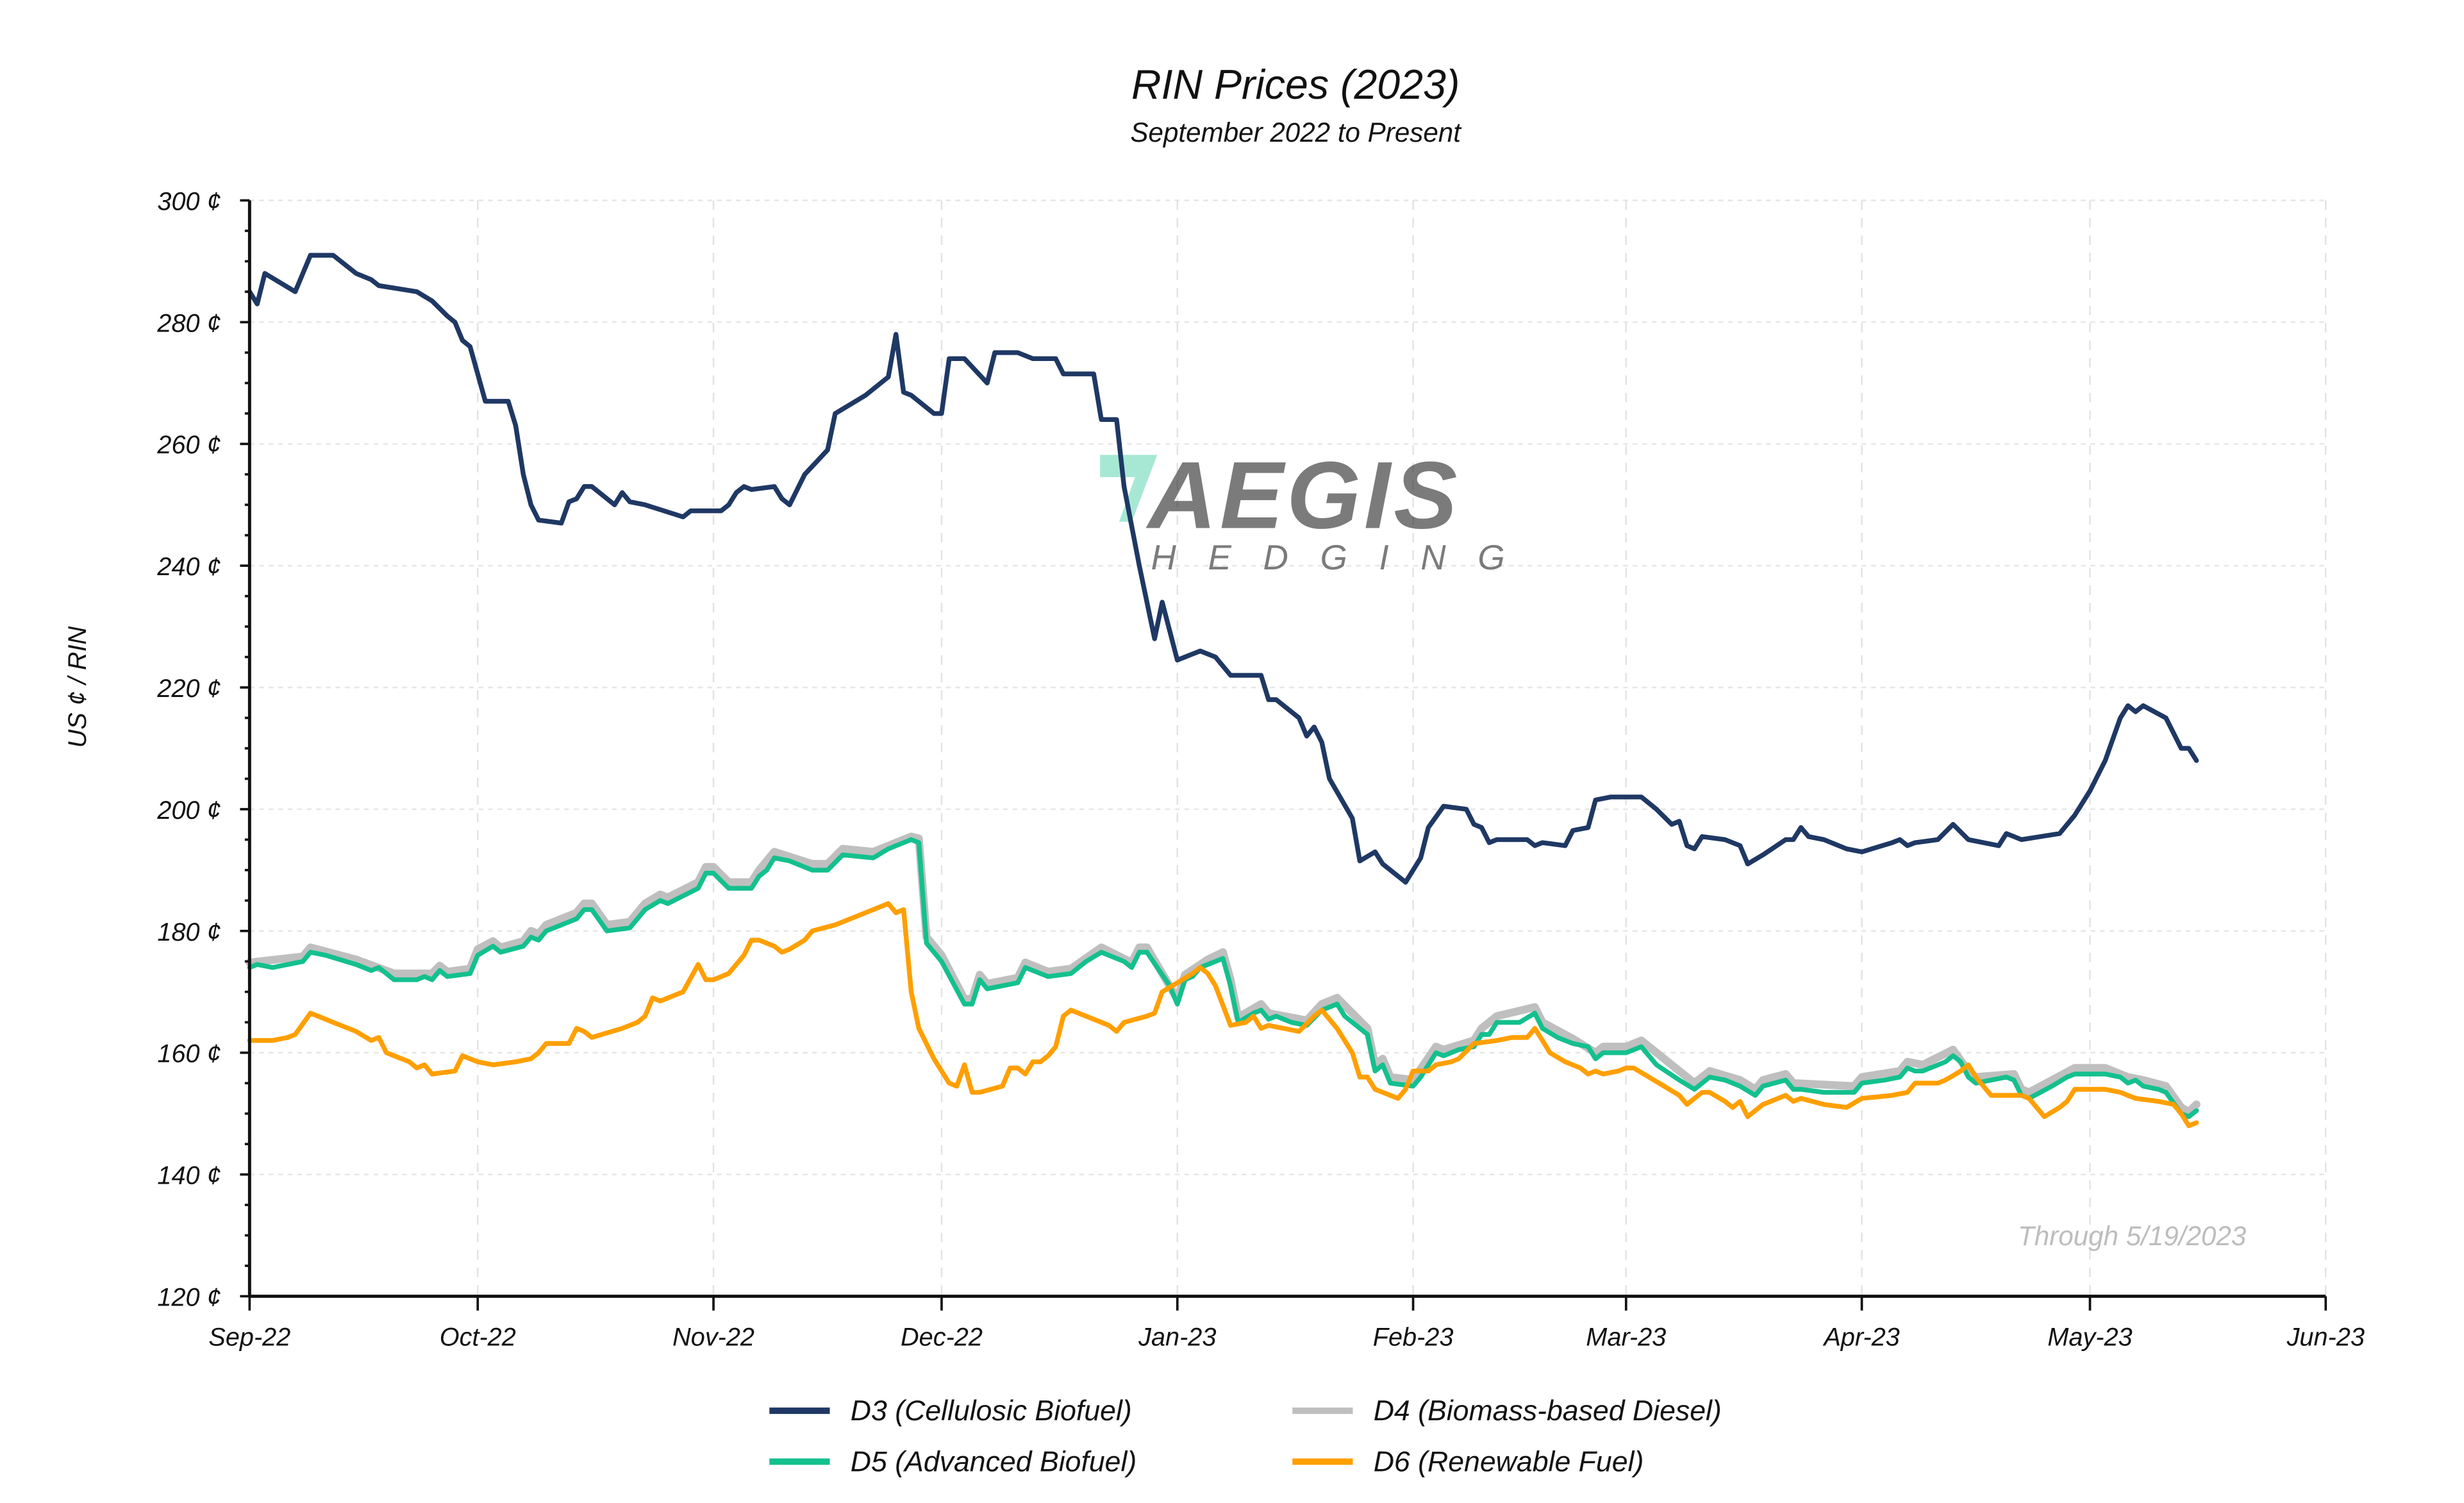 The height and width of the screenshot is (1503, 2464). Describe the element at coordinates (478, 1337) in the screenshot. I see `x-tick-label: Oct-22` at that location.